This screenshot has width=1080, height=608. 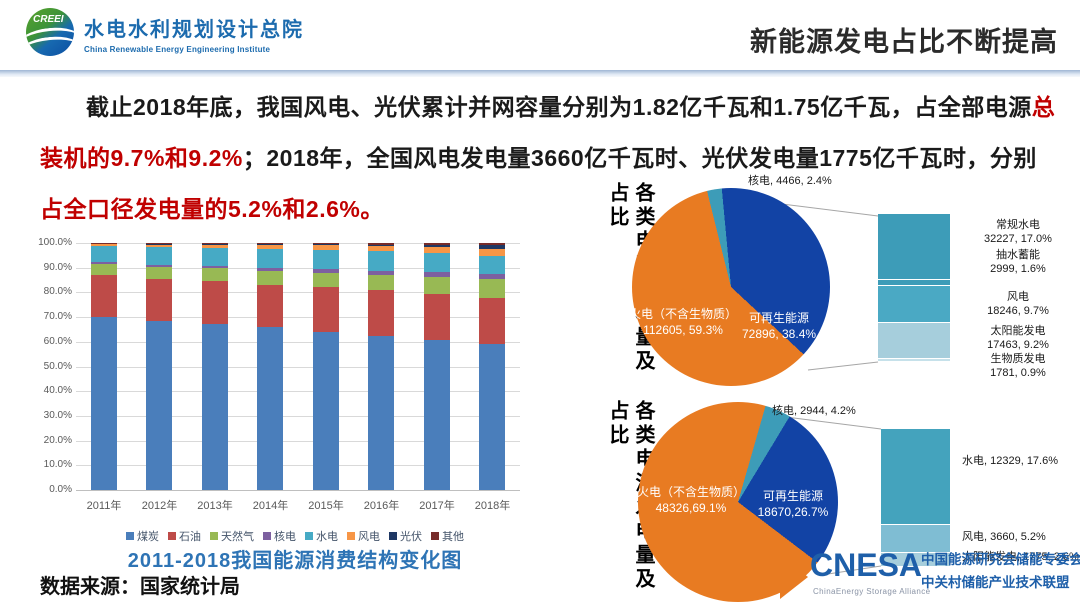 I want to click on breakout-label-太阳能发电: 太阳能发电, 1775, 2.6%, so click(x=1020, y=557).